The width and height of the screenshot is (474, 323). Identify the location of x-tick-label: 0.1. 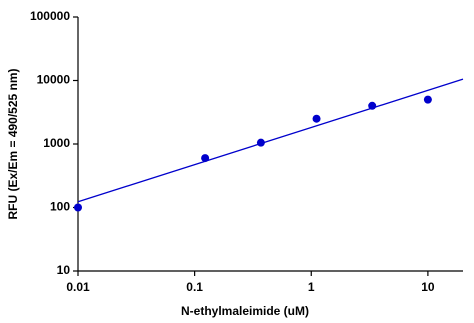
(194, 287).